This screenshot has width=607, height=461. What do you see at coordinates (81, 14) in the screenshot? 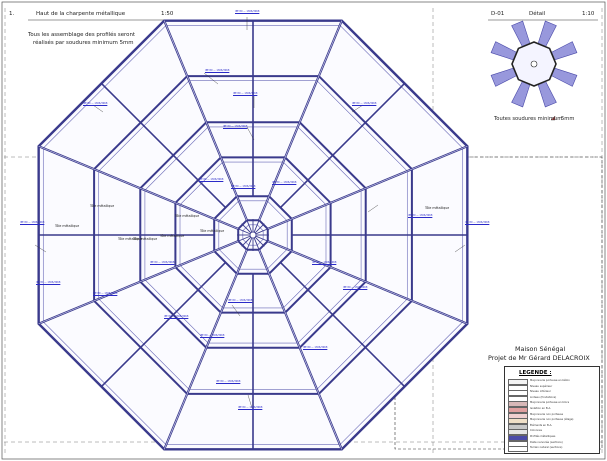
I see `sheet-title: Haut de la charpente métallique` at bounding box center [81, 14].